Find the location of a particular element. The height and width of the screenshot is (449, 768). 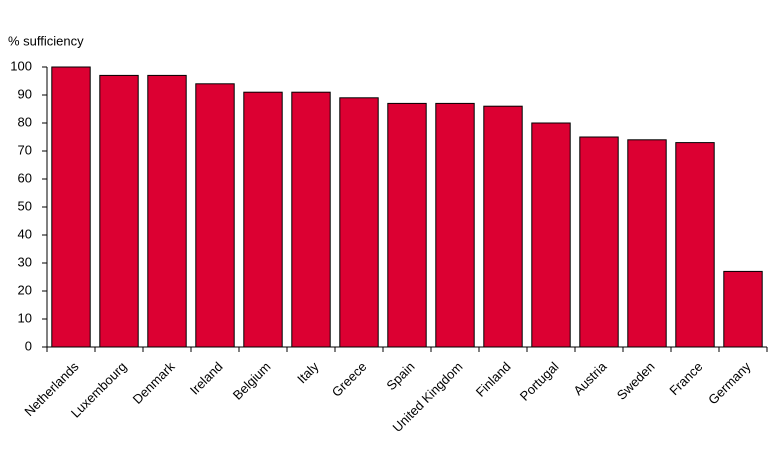

x-tick-label: Germany is located at coordinates (729, 383).